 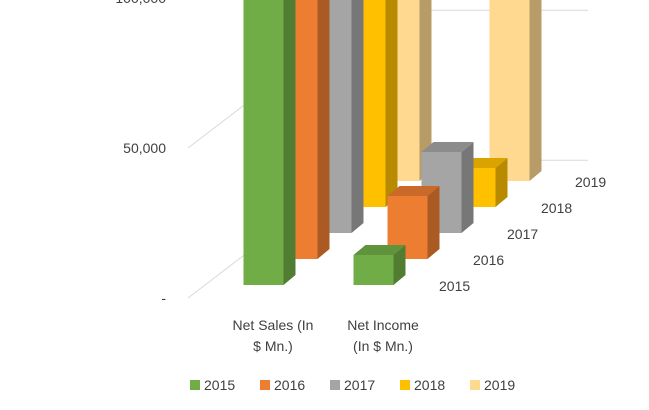 What do you see at coordinates (590, 182) in the screenshot?
I see `depth-axis-label: 2019` at bounding box center [590, 182].